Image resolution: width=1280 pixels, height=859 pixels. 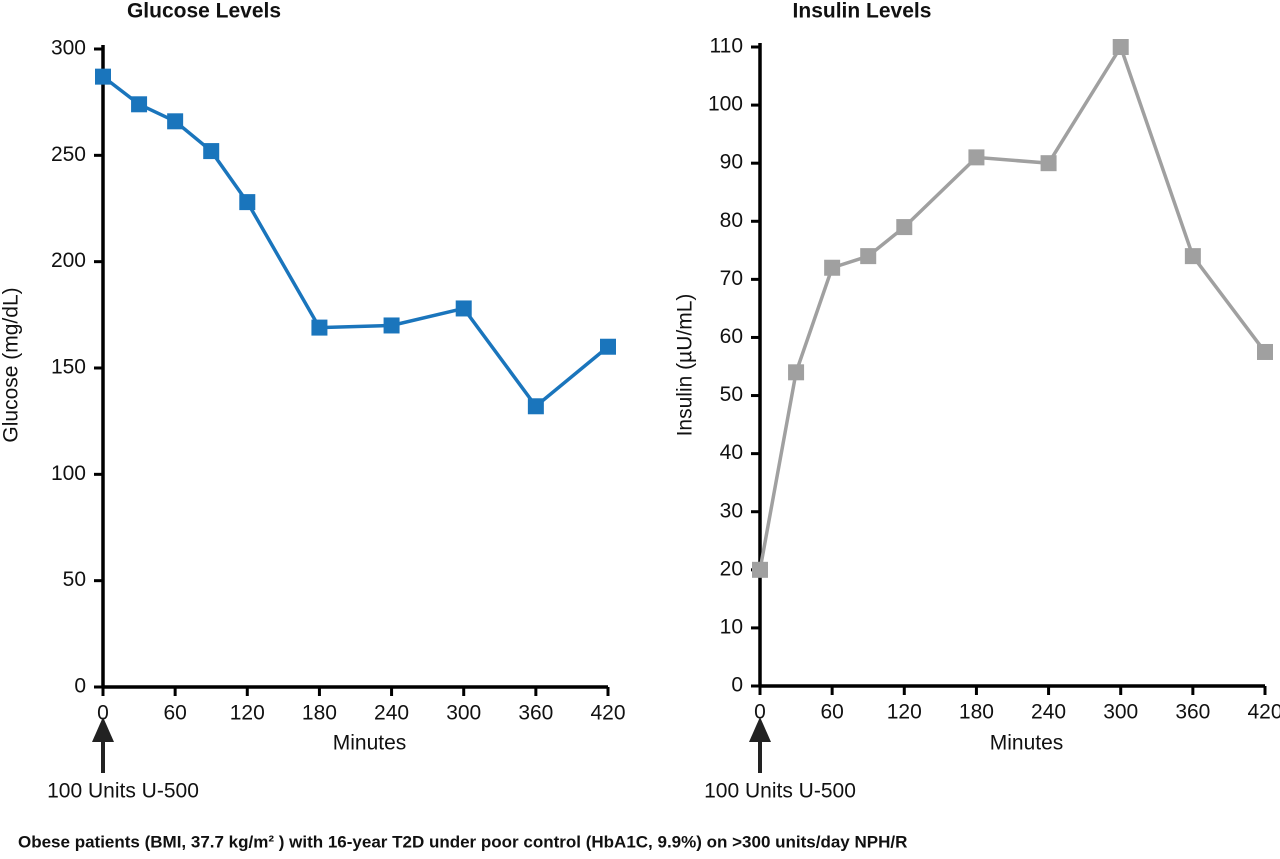 I want to click on y-axis-label: Glucose (mg/dL), so click(x=11, y=364).